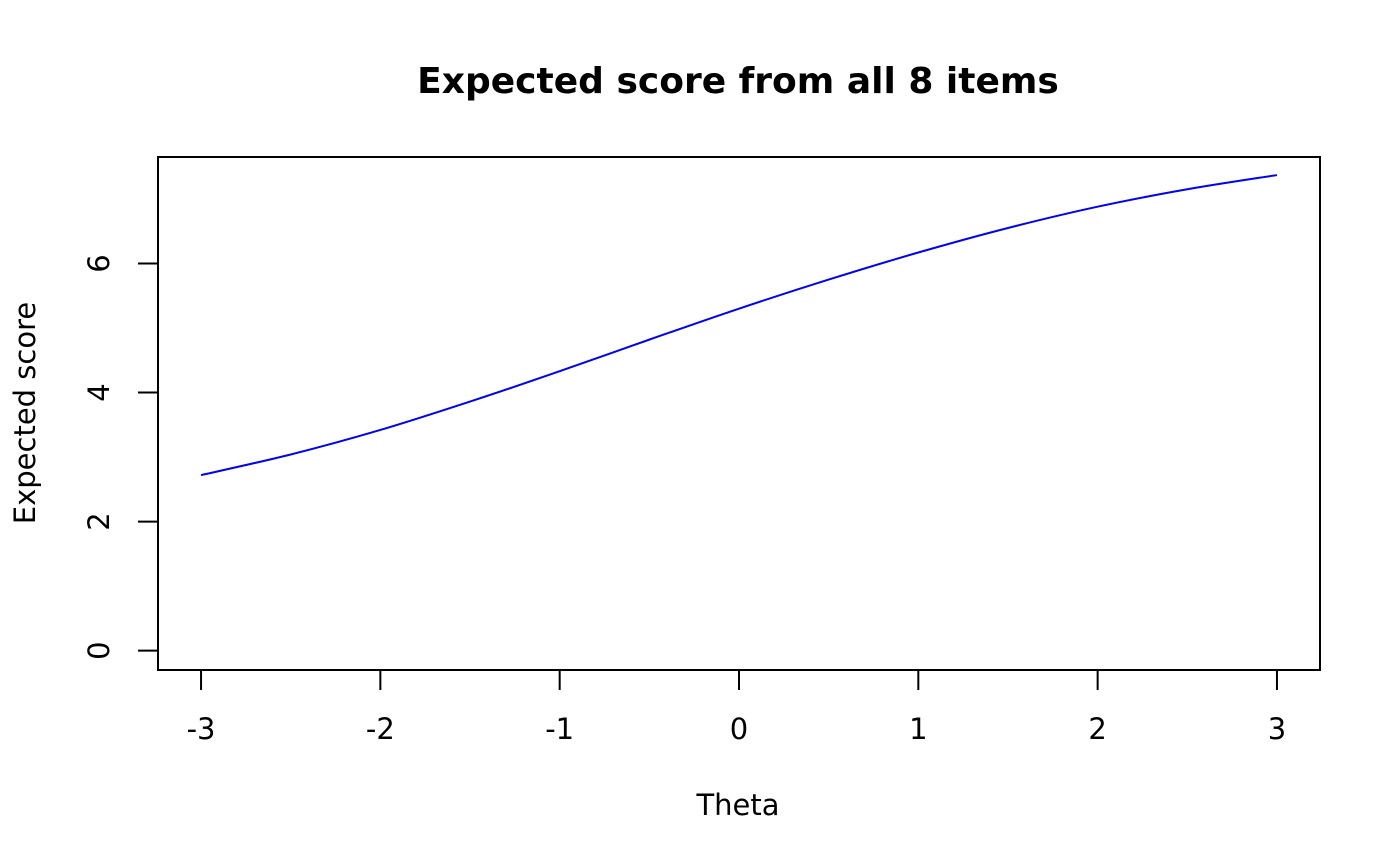 The height and width of the screenshot is (866, 1400). Describe the element at coordinates (120, 457) in the screenshot. I see `y-axis: 0 2 4 6` at that location.